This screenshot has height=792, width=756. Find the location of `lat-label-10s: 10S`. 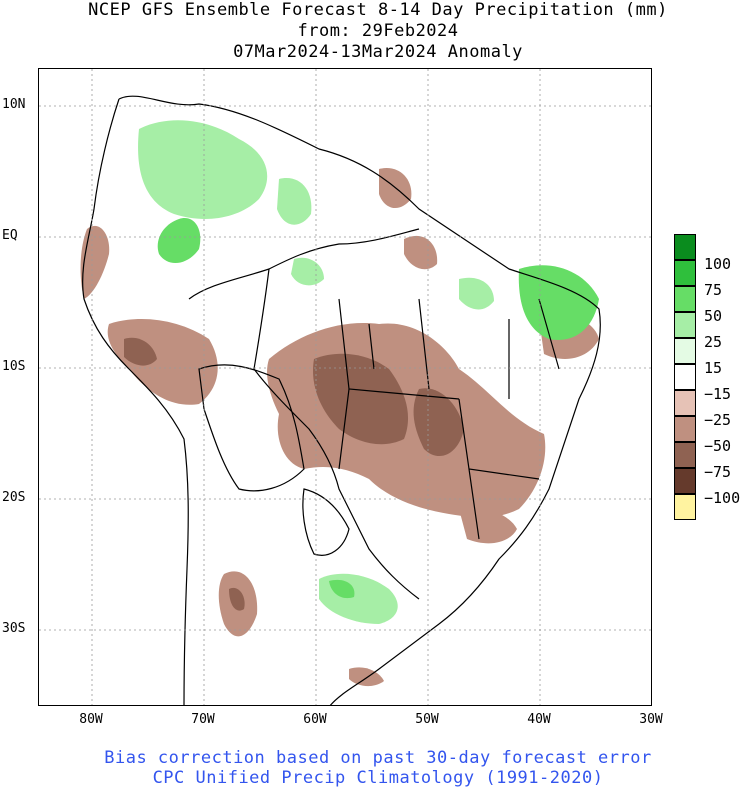

lat-label-10s: 10S is located at coordinates (14, 366).